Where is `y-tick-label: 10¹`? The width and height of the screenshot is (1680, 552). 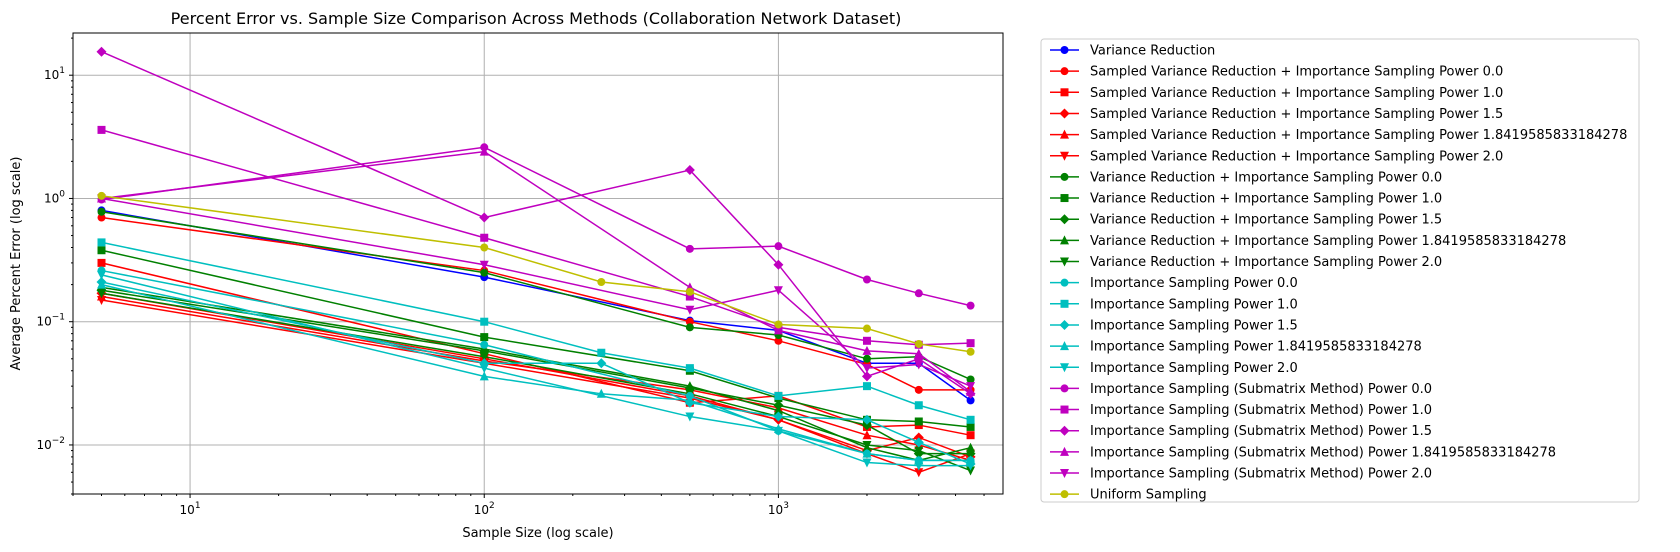
y-tick-label: 10¹ is located at coordinates (54, 74).